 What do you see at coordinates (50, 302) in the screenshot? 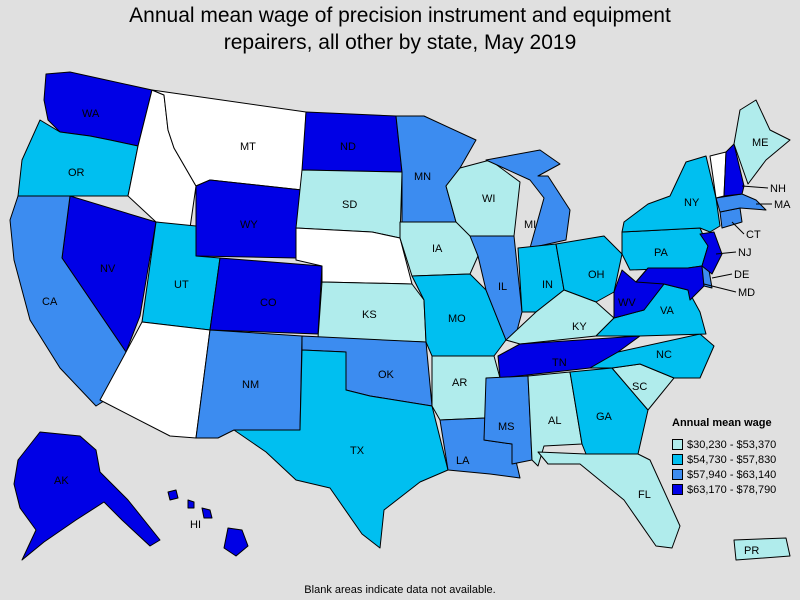
I see `label-CA: CA` at bounding box center [50, 302].